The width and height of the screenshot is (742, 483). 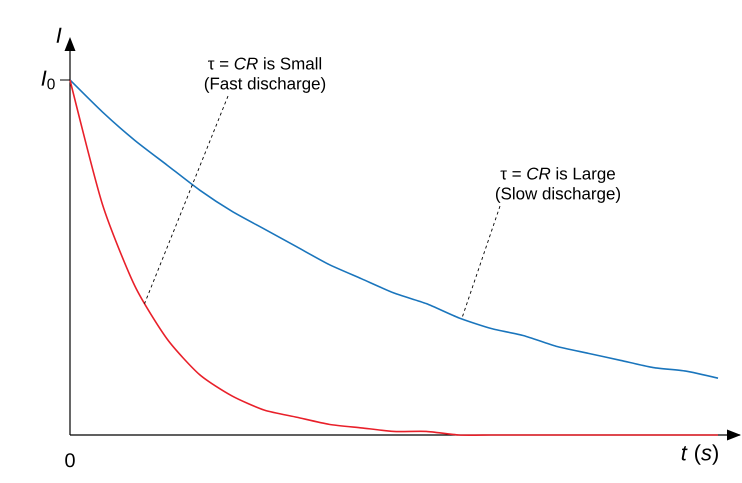 What do you see at coordinates (265, 63) in the screenshot?
I see `text: τ = CR is Small` at bounding box center [265, 63].